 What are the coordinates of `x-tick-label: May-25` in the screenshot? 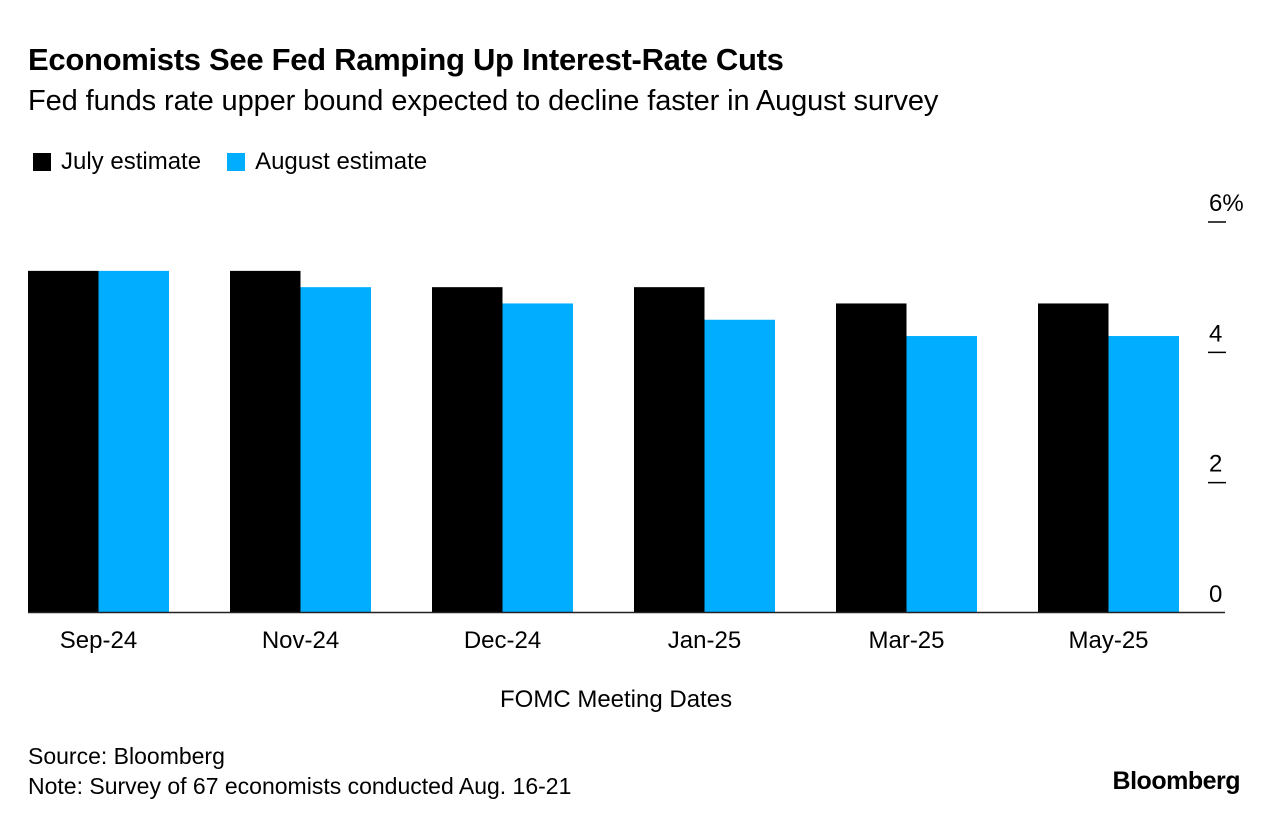 It's located at (1108, 640).